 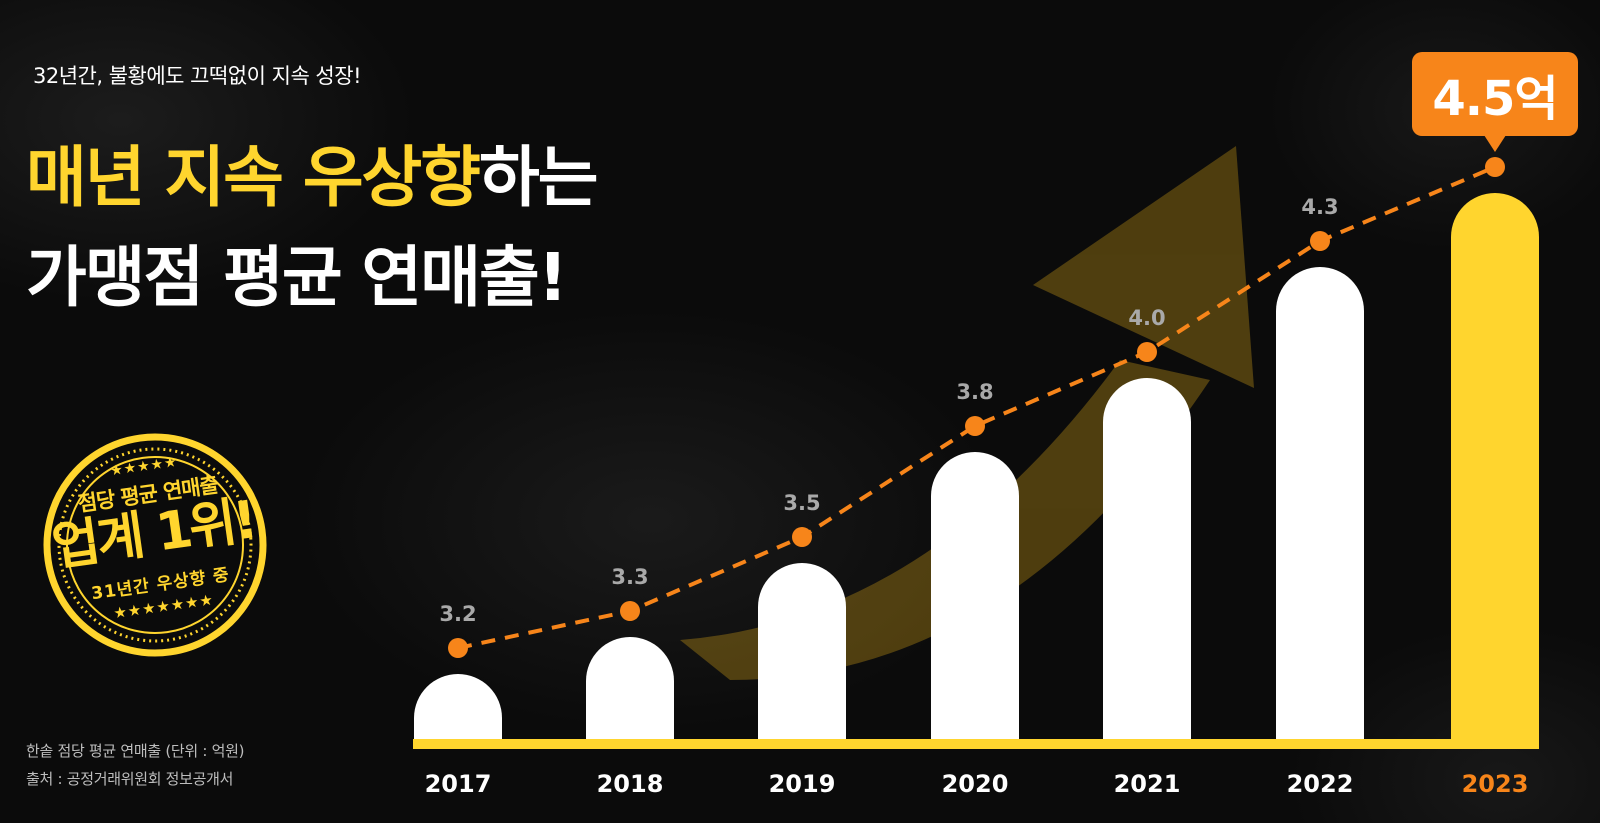 I want to click on footnote-source: 출처 : 공정거래위원회 정보공개서, so click(x=130, y=779).